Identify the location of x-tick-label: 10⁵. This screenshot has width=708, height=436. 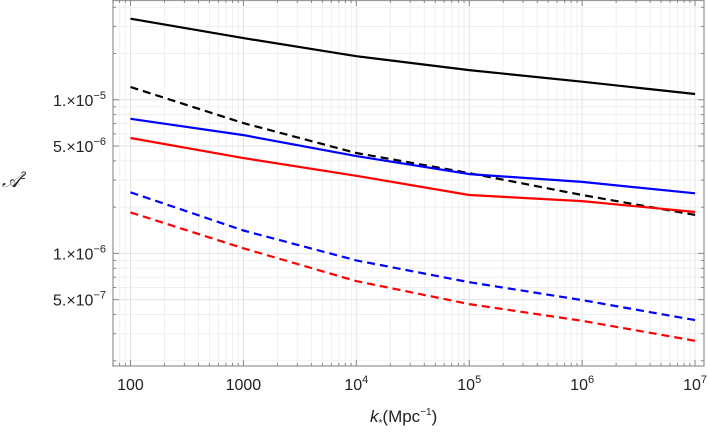
(469, 384).